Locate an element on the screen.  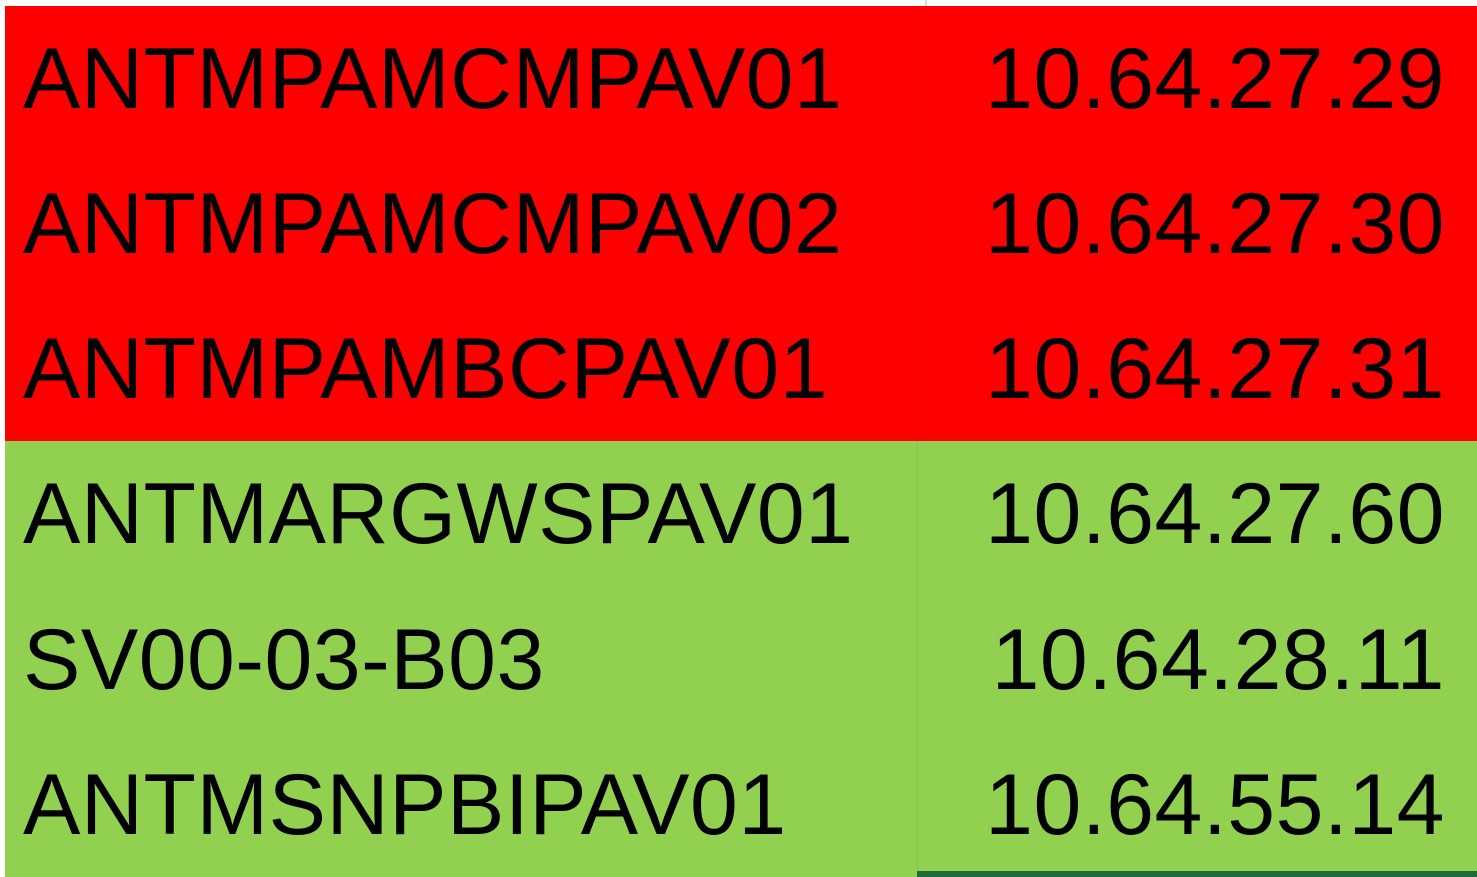
hostname-cell: ANTMPAMBCPAV01 is located at coordinates (426, 368).